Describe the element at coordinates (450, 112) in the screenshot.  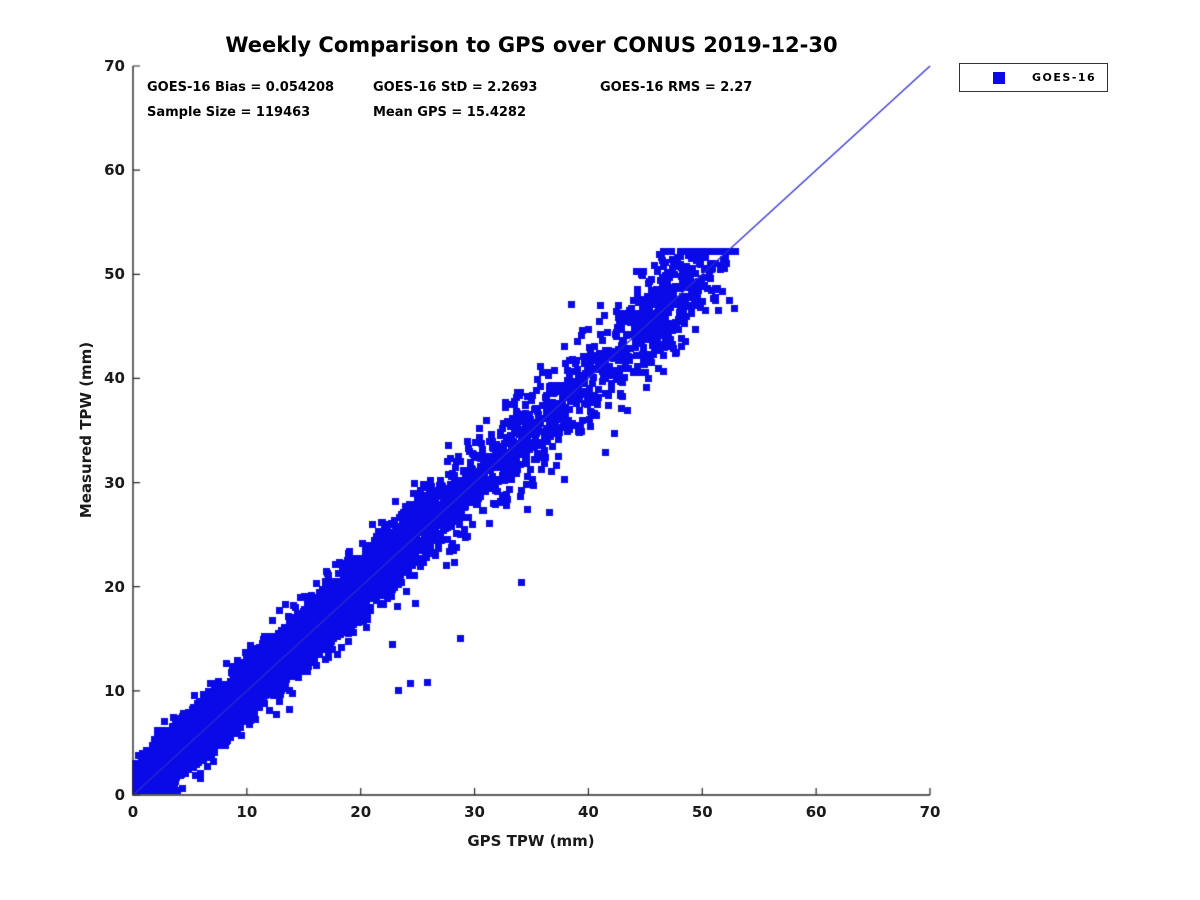
I see `stat-mean-gps: Mean GPS = 15.4282` at that location.